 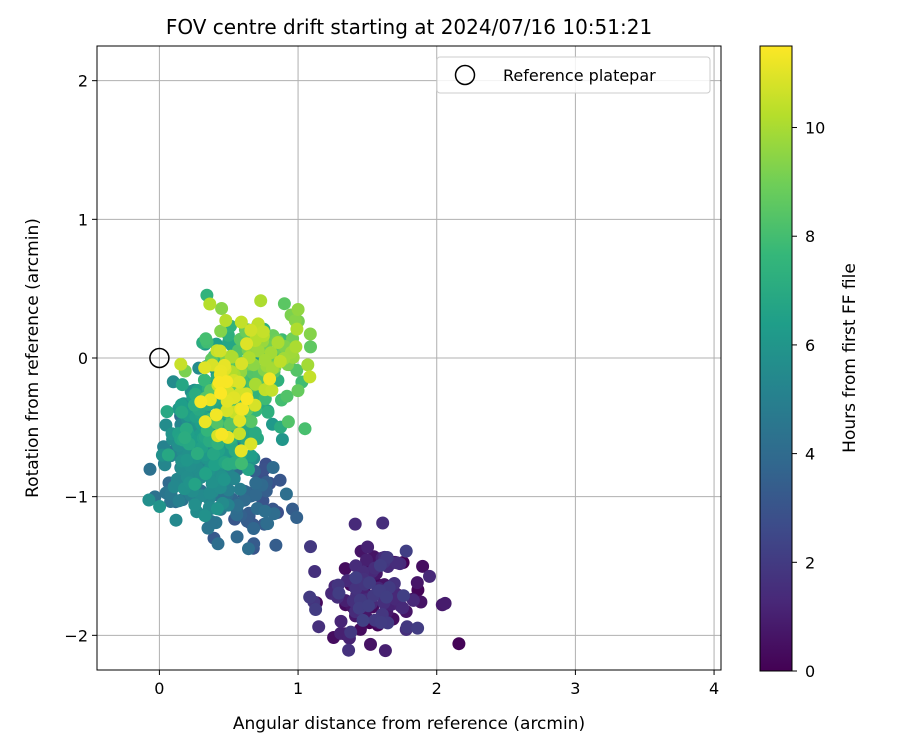 I want to click on colorbar: 0 2 4 6 8 10 Hours from first FF file, so click(x=809, y=363).